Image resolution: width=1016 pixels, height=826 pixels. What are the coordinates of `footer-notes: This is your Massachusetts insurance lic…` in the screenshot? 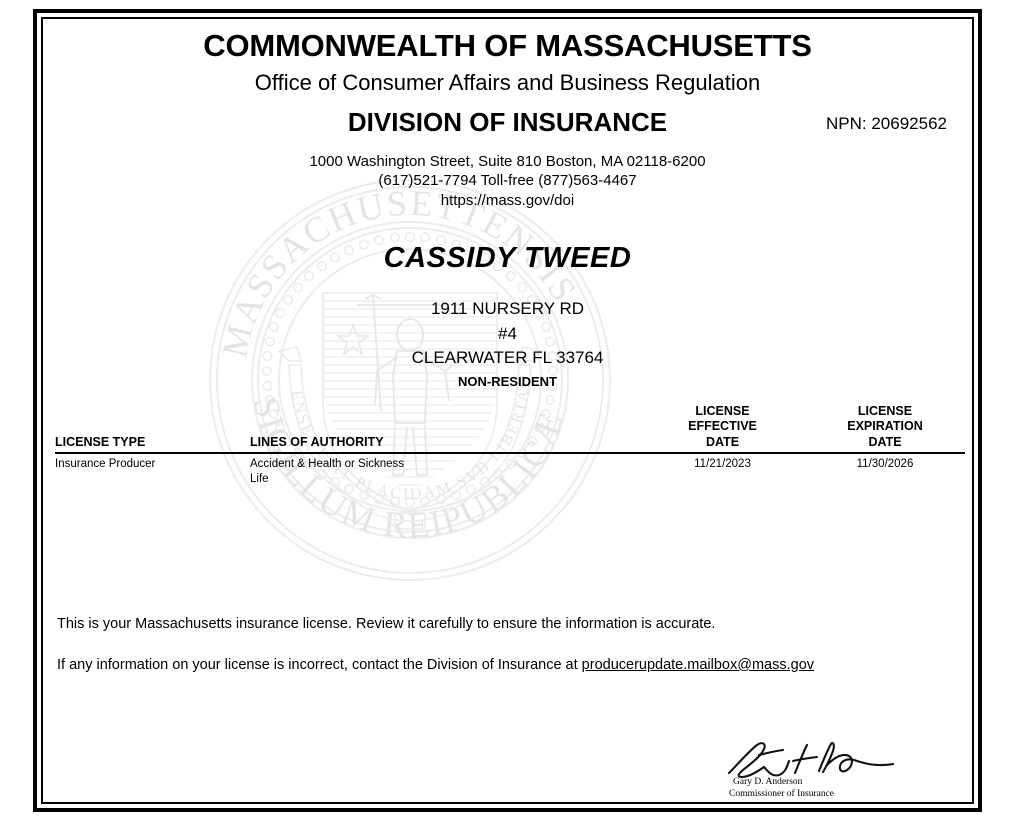 It's located at (502, 645).